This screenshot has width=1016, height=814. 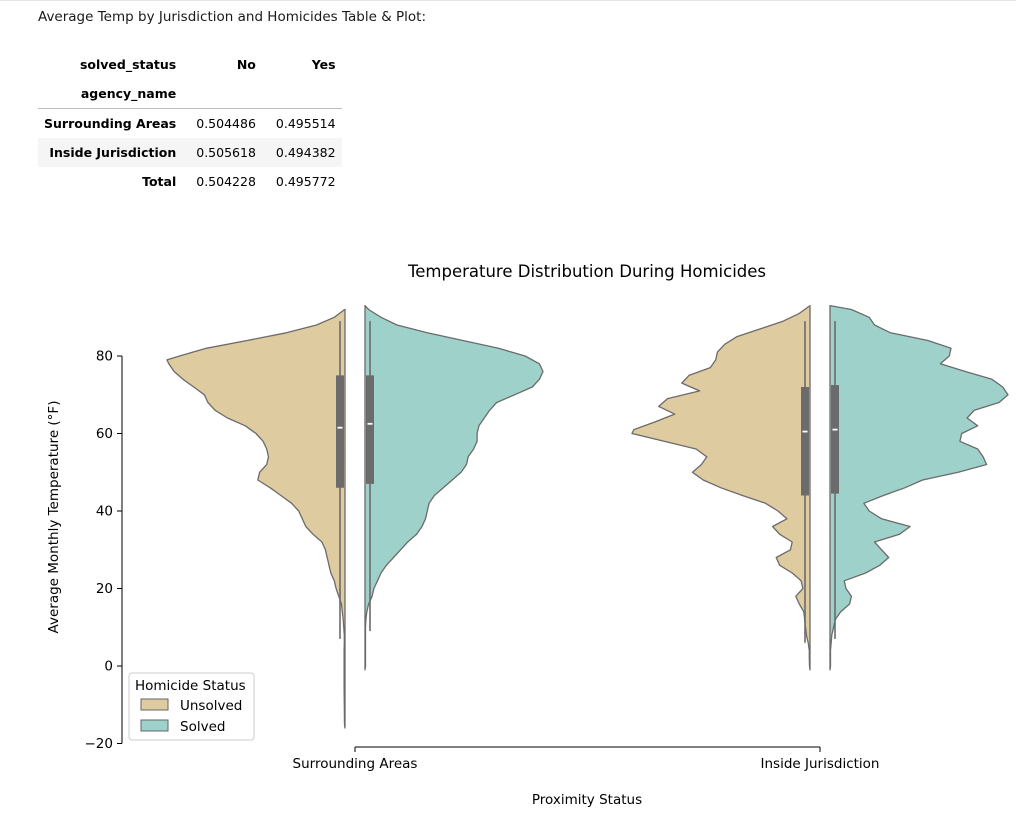 What do you see at coordinates (323, 64) in the screenshot?
I see `column-header-yes: Yes` at bounding box center [323, 64].